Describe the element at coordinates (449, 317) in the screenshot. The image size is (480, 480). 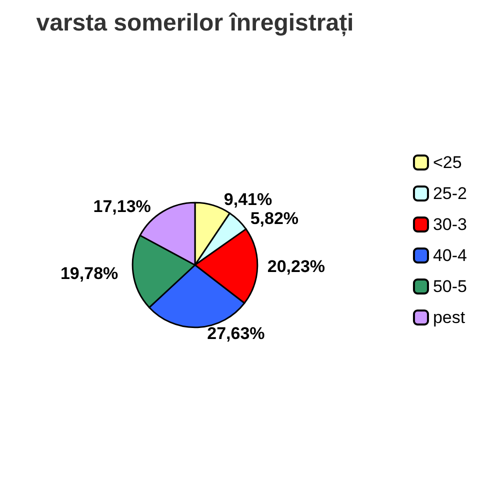
I see `legend-label: pest` at that location.